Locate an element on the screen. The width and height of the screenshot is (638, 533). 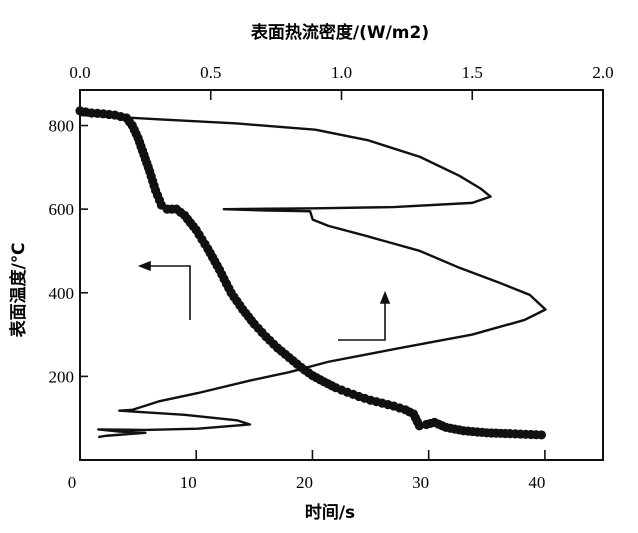
x2-tick-label: 1.0 is located at coordinates (341, 72).